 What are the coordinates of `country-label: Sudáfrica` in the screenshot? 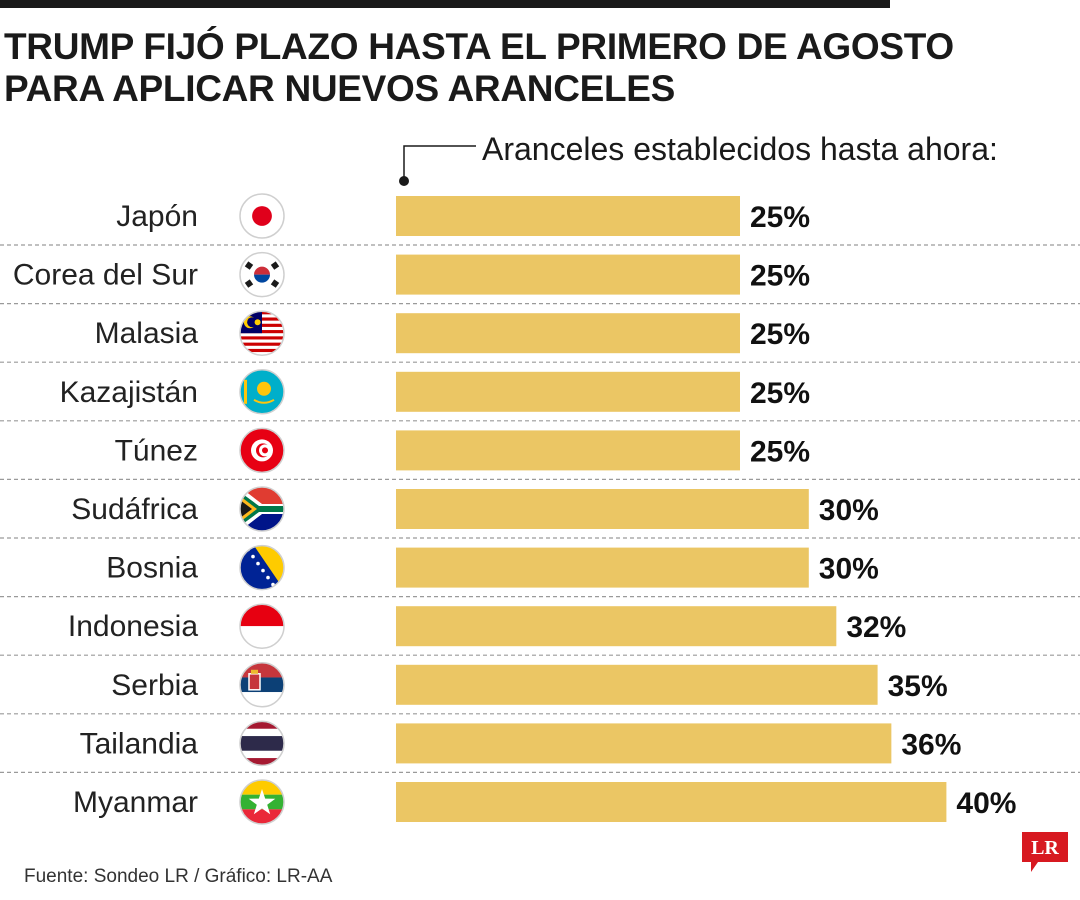 It's located at (134, 509).